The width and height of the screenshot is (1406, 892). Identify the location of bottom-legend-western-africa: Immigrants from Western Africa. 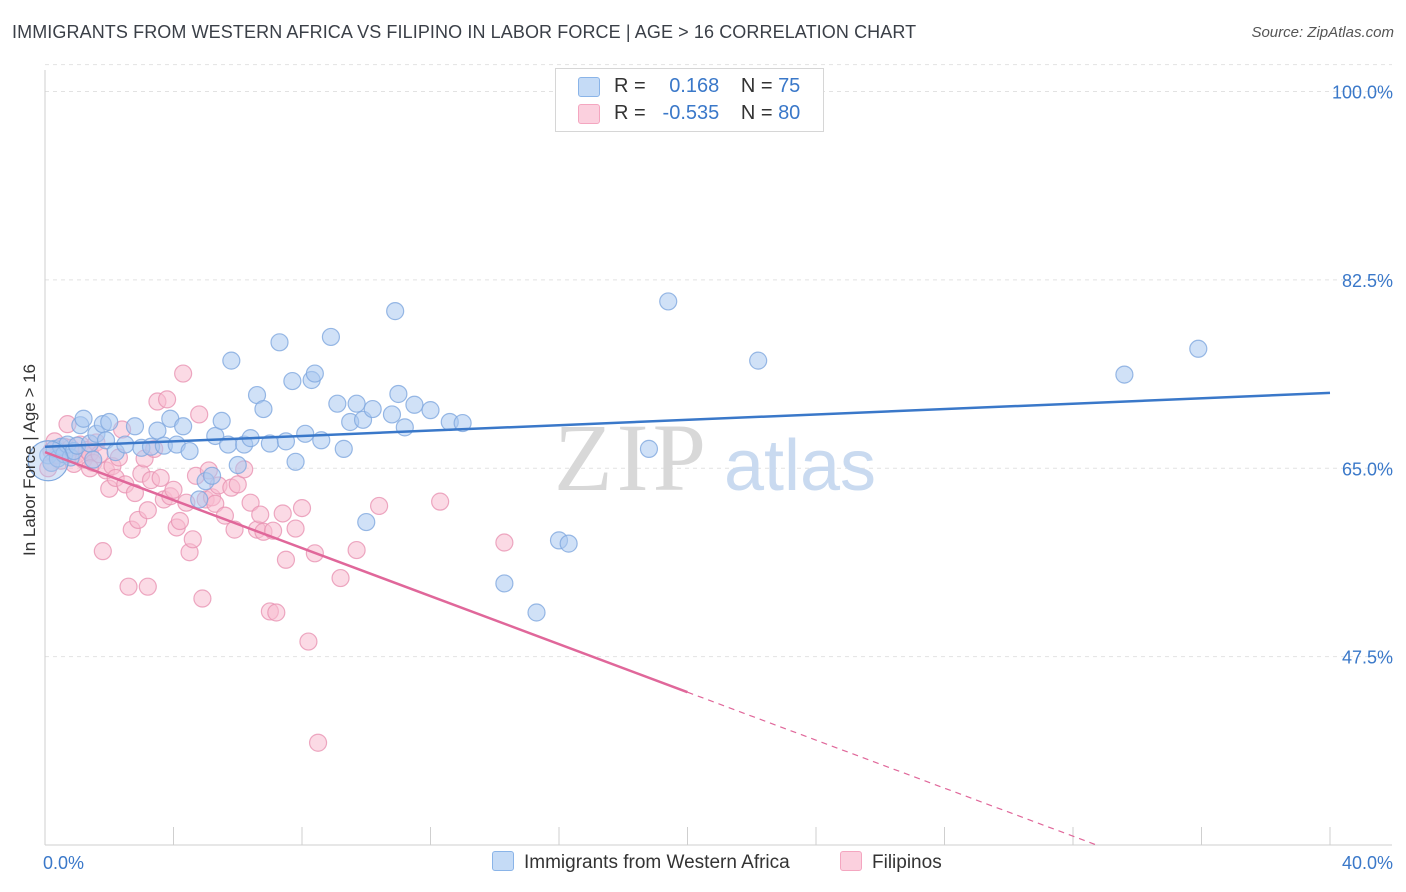
(641, 862).